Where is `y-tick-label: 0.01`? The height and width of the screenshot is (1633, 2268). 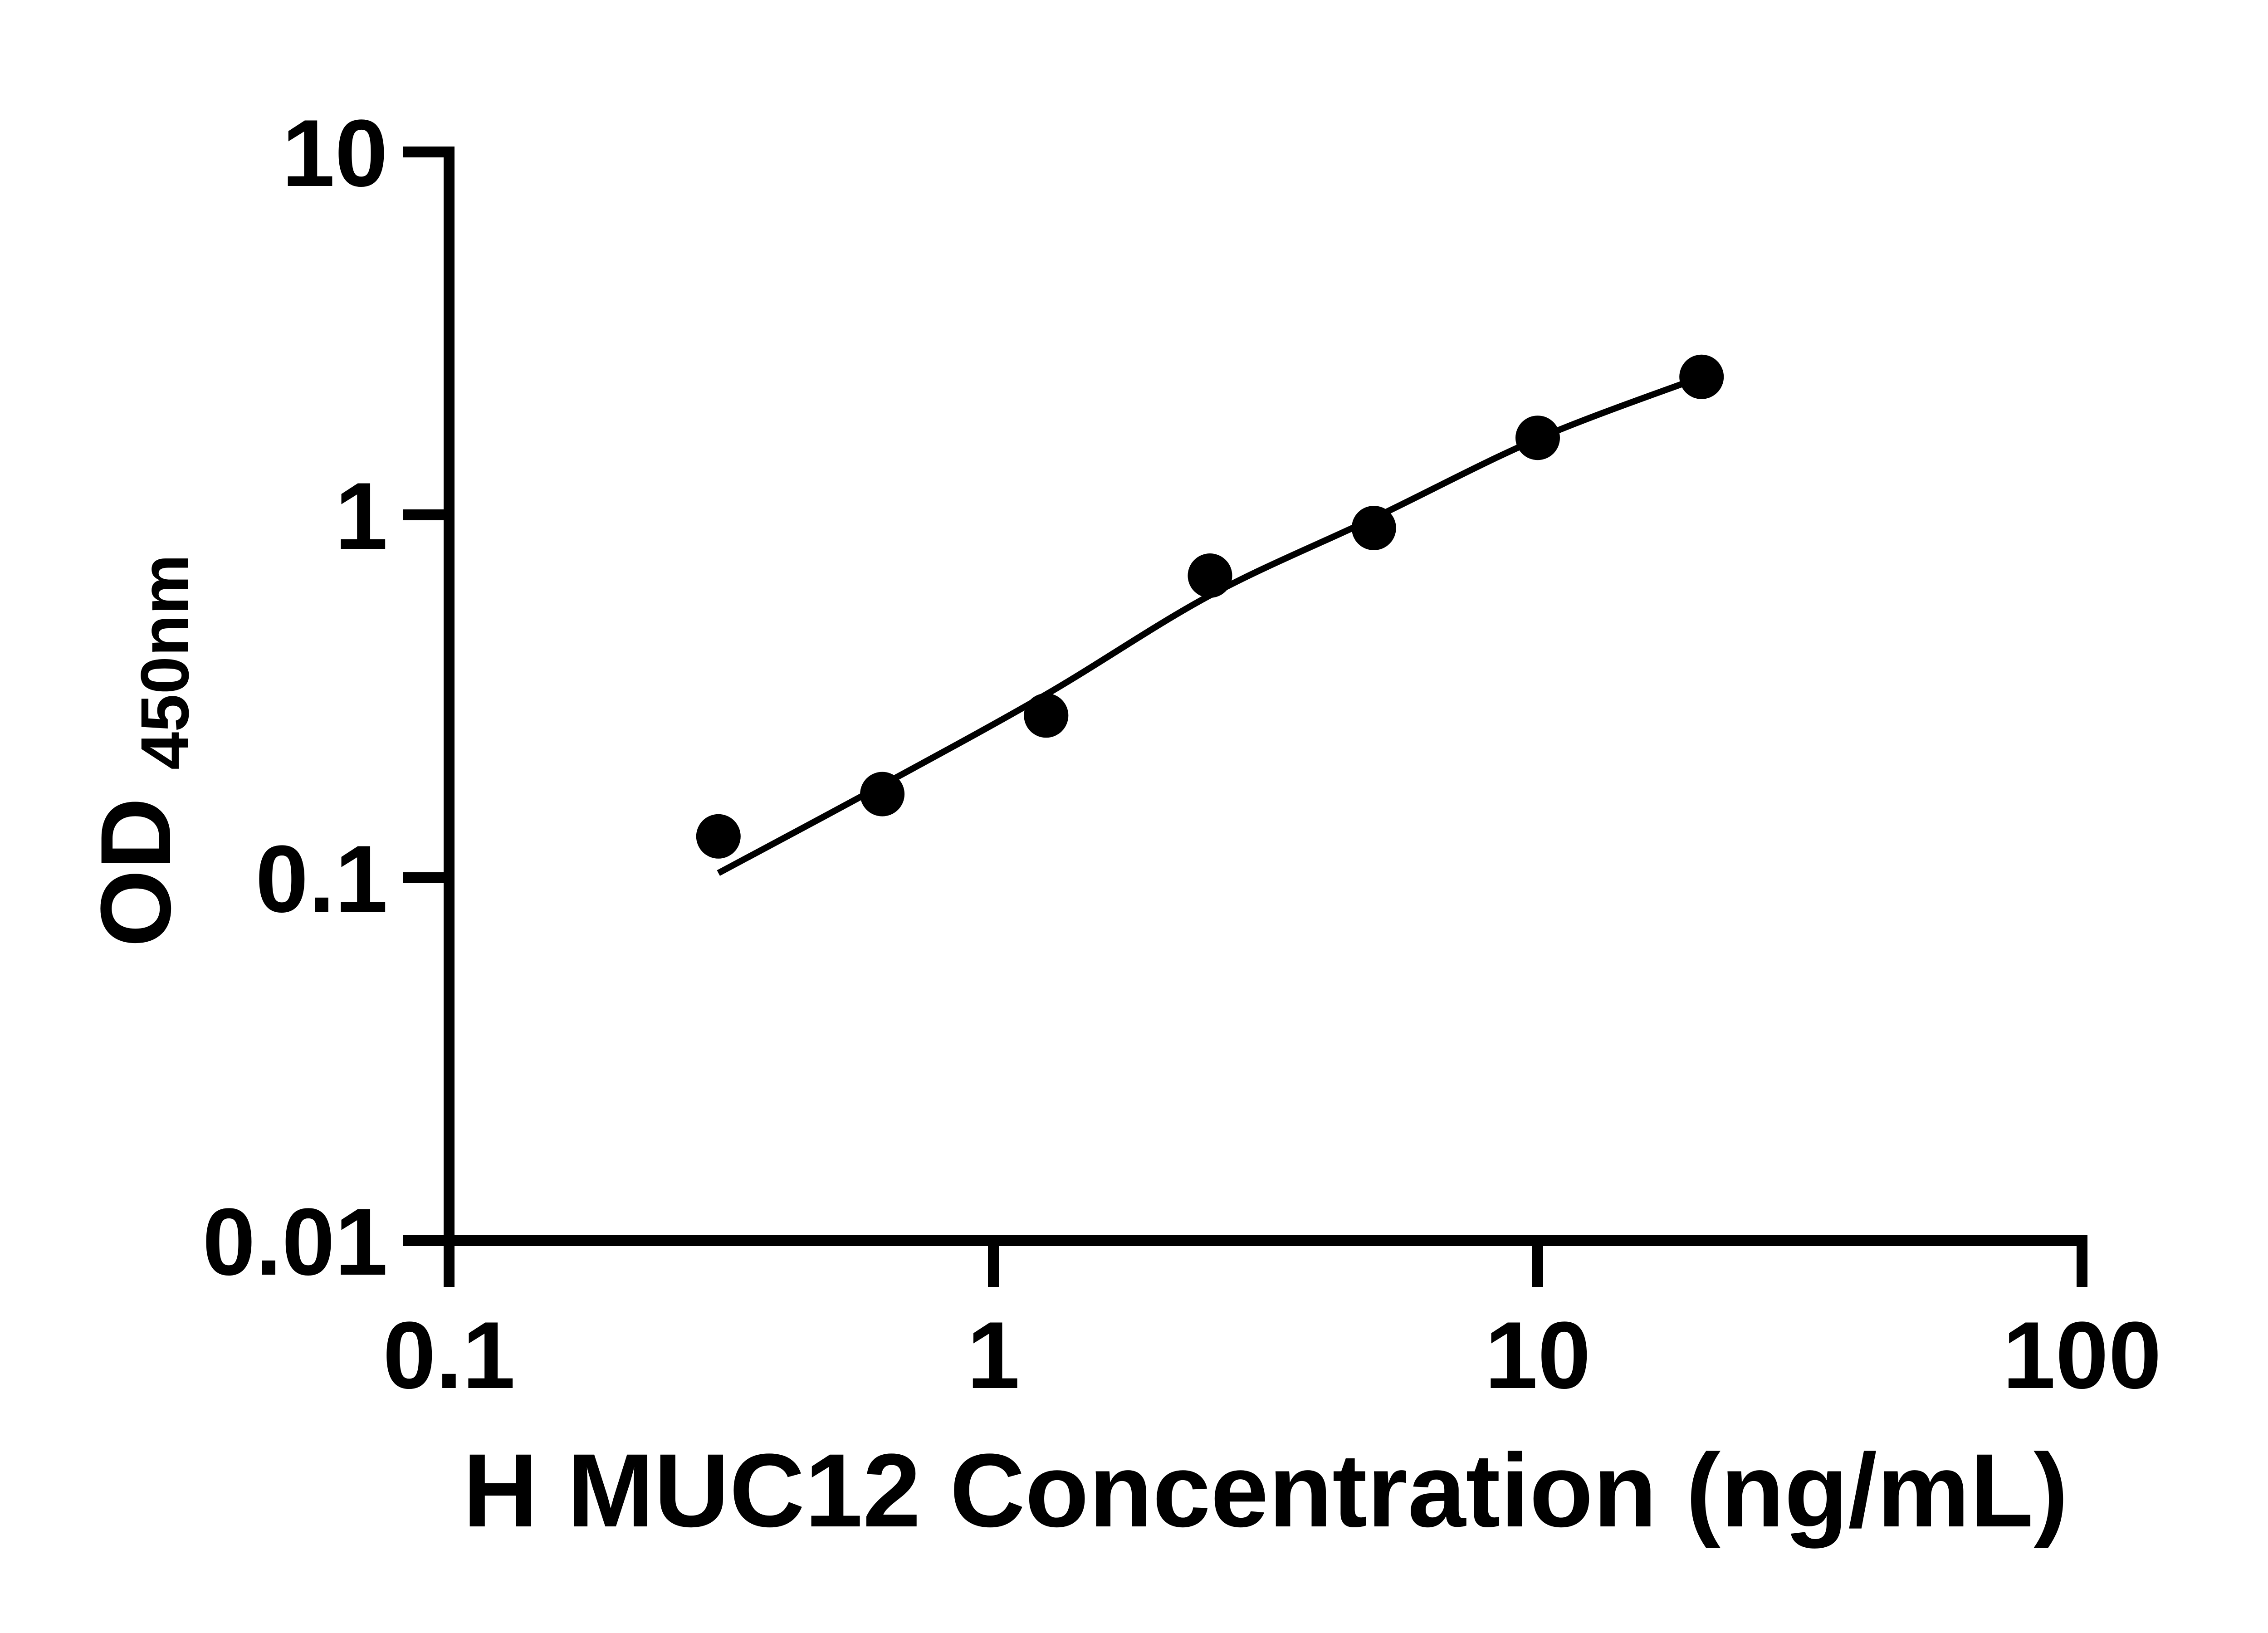 y-tick-label: 0.01 is located at coordinates (295, 1241).